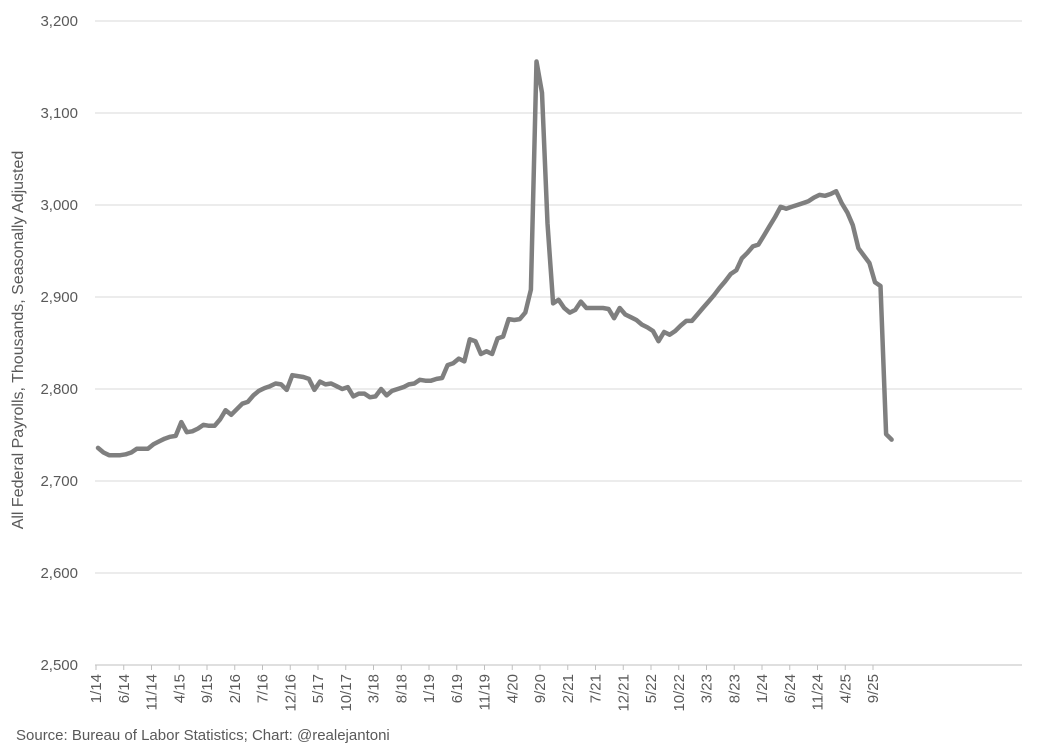 Image resolution: width=1050 pixels, height=750 pixels. I want to click on x-tick-label: 12/21, so click(623, 693).